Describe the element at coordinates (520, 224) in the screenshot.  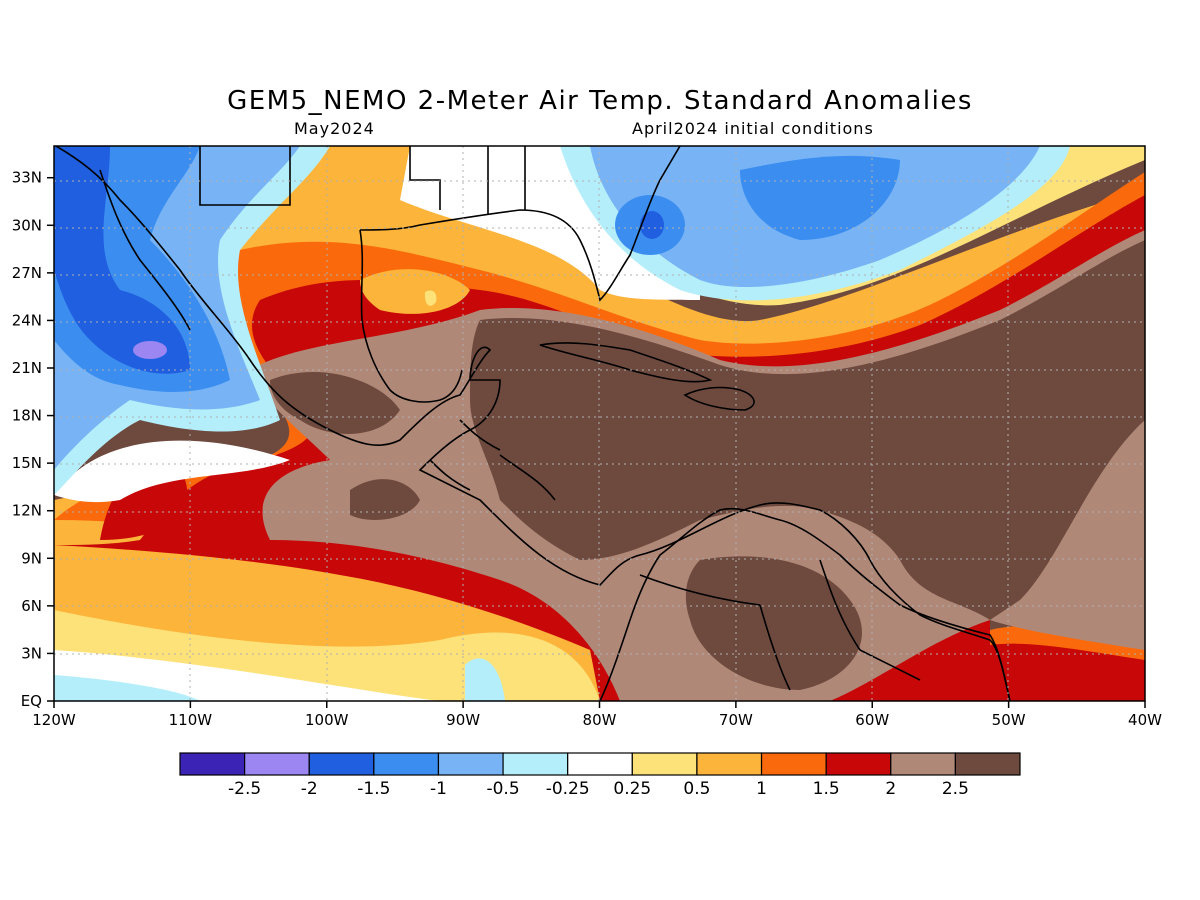
I see `gulf-coast` at that location.